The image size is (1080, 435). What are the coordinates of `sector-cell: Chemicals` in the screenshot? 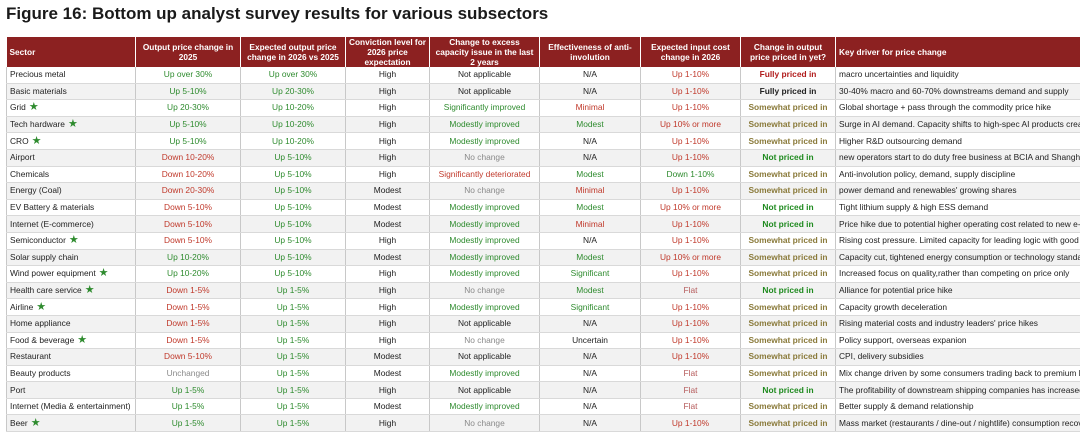 It's located at (71, 175).